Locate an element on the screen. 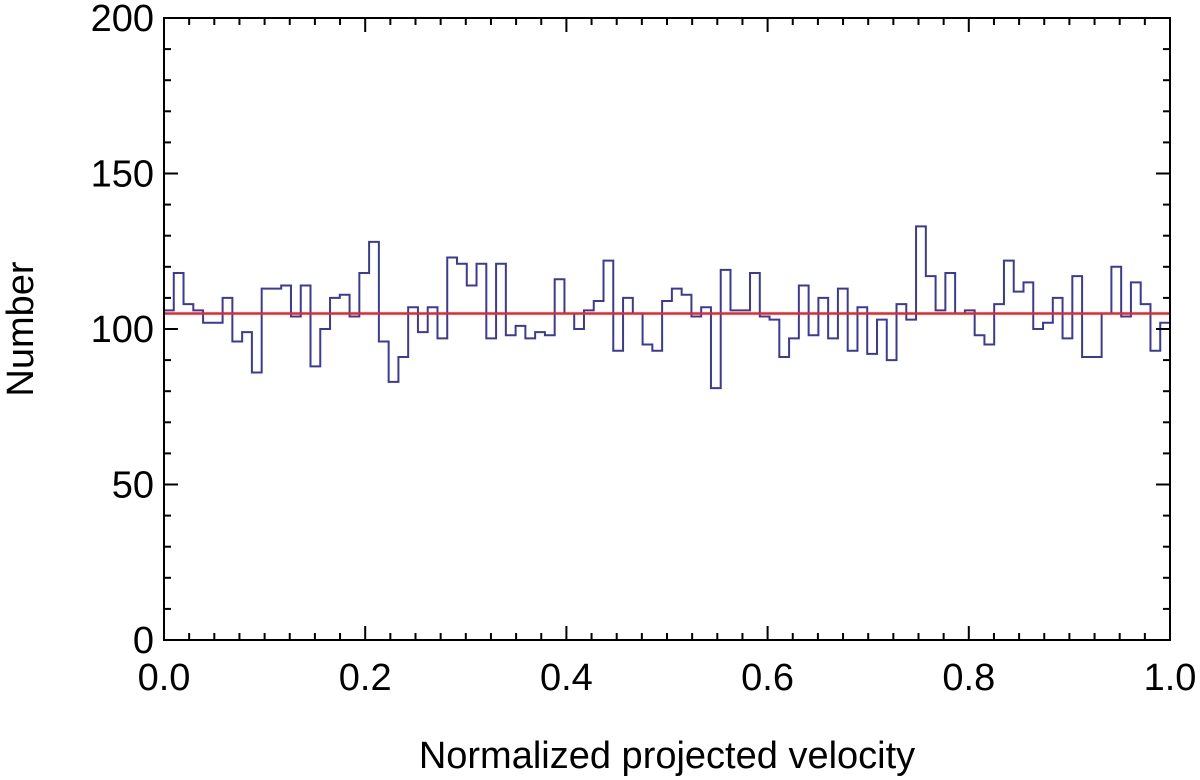 This screenshot has width=1200, height=780. y-tick-label: 150 is located at coordinates (122, 175).